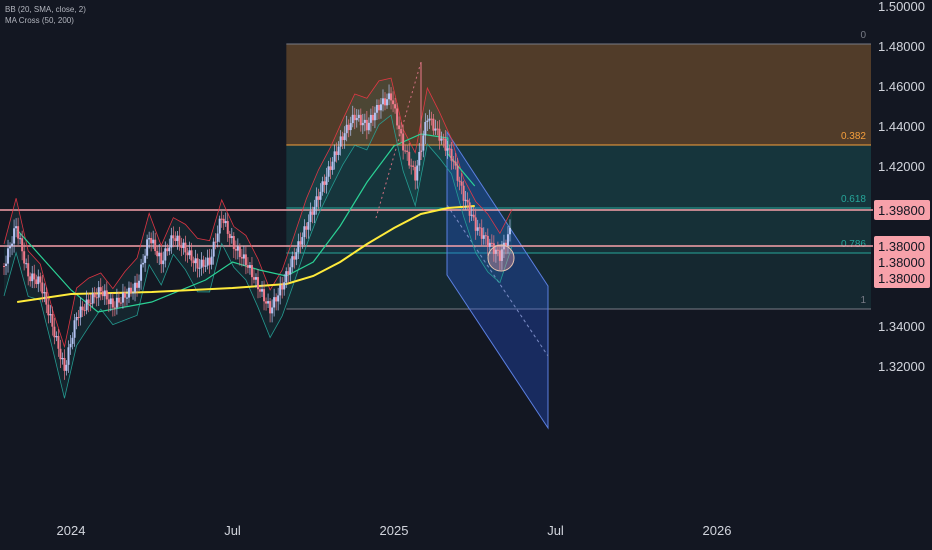 The height and width of the screenshot is (550, 932). I want to click on ma-cross-indicator-label: MA Cross (50, 200), so click(39, 20).